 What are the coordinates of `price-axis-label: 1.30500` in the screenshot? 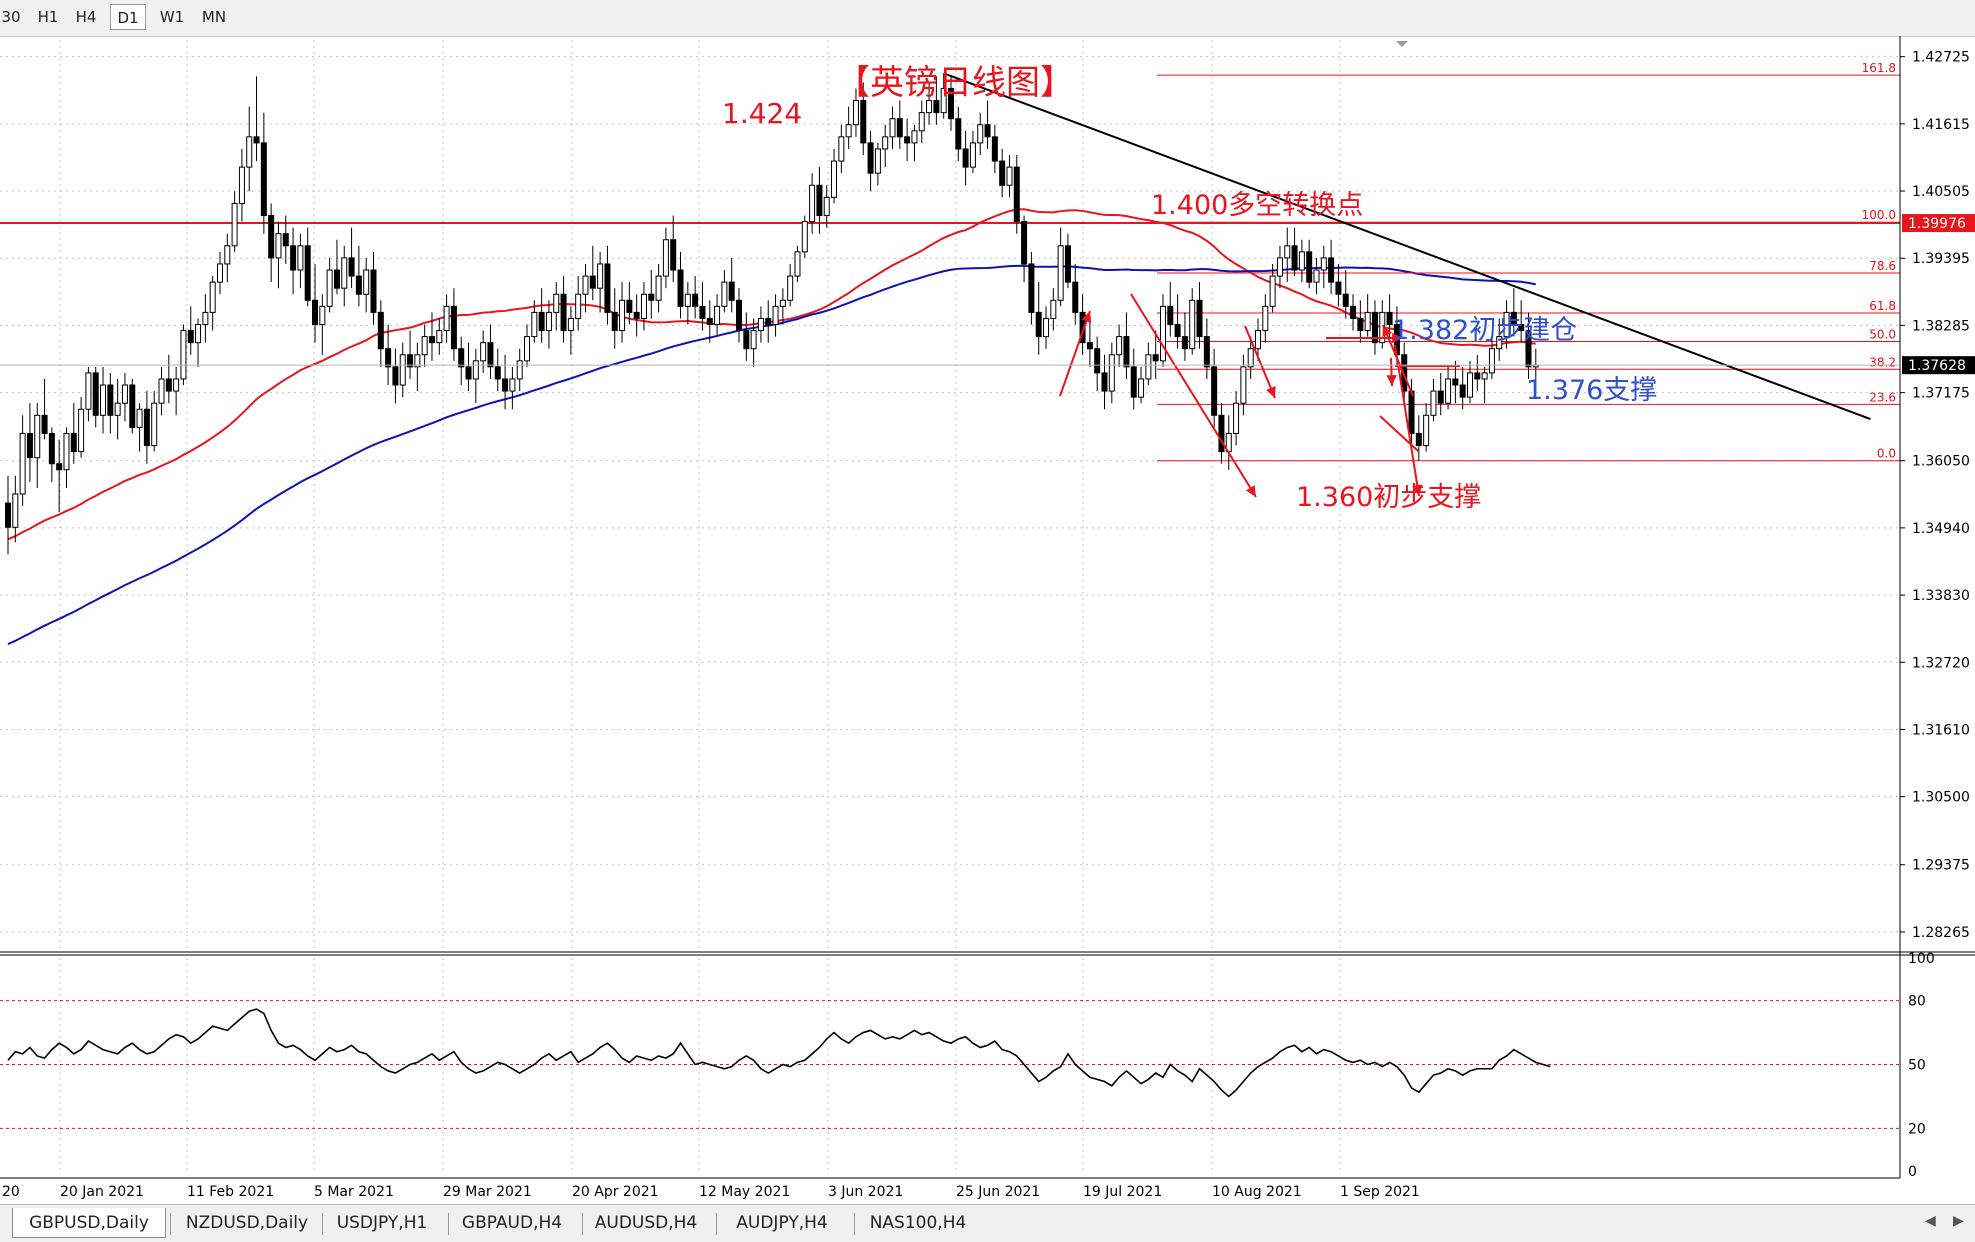 It's located at (1941, 798).